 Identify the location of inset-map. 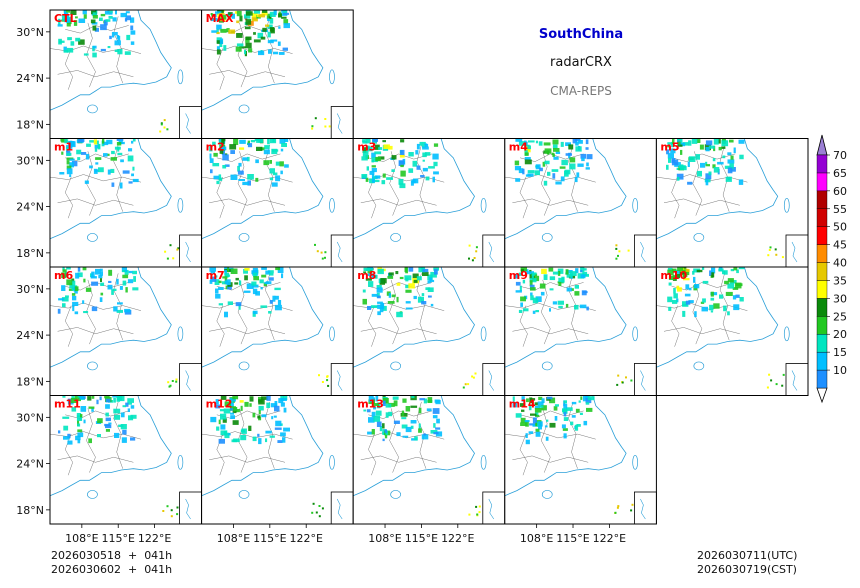
(342, 379).